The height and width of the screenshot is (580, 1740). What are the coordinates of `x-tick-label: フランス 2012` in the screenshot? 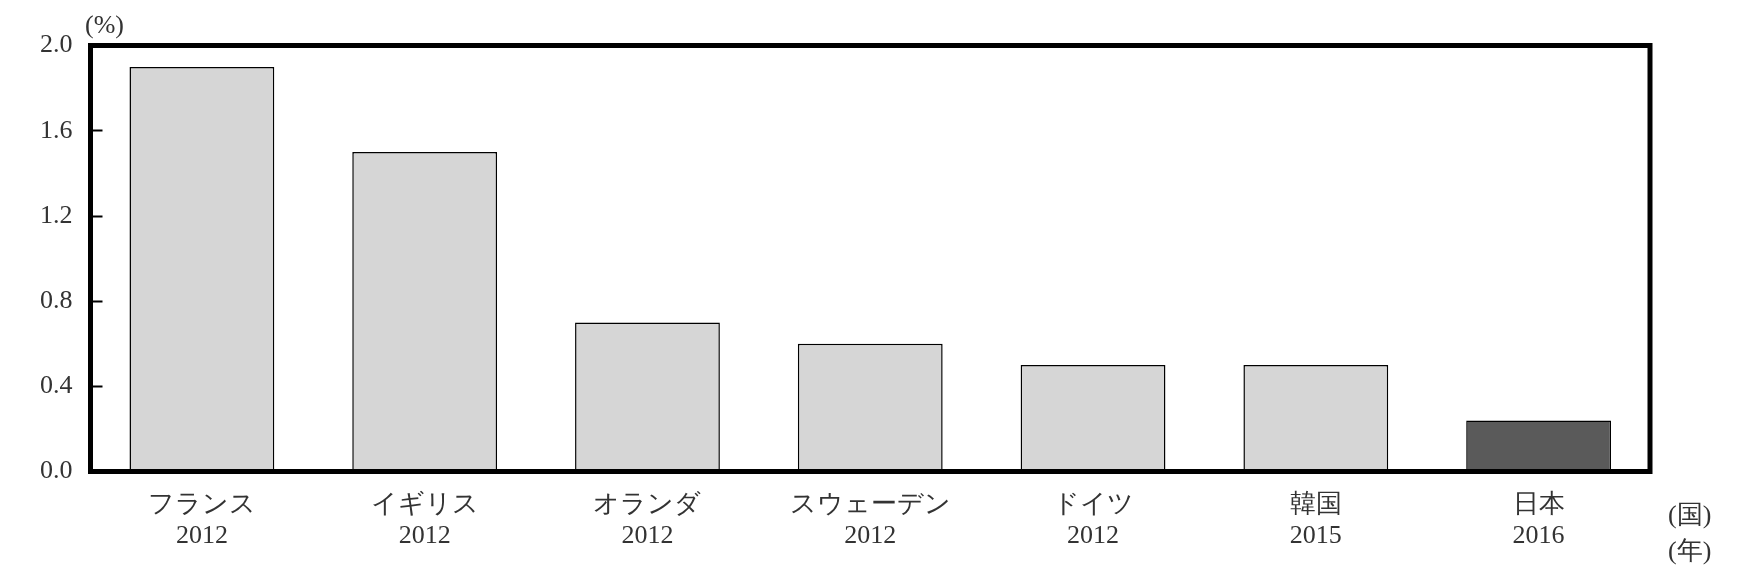 It's located at (201, 519).